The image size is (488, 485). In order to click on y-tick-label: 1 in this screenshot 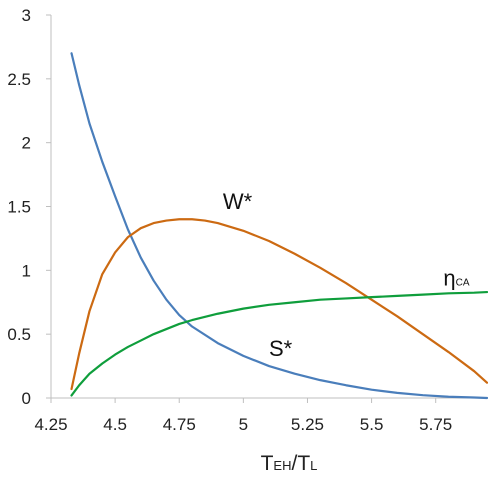, I will do `click(26, 270)`.